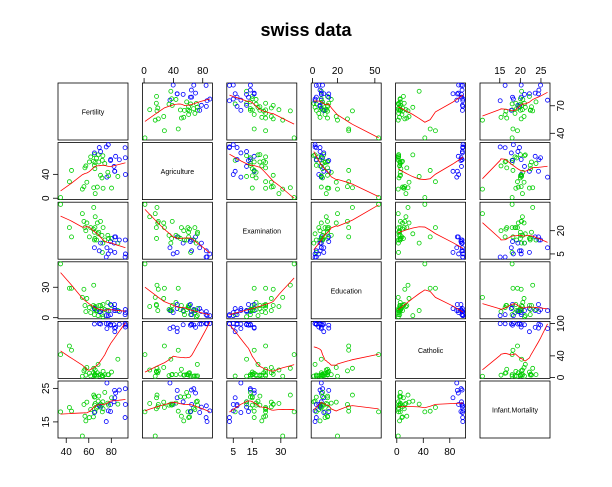 The height and width of the screenshot is (487, 612). What do you see at coordinates (346, 227) in the screenshot?
I see `smooth-line` at bounding box center [346, 227].